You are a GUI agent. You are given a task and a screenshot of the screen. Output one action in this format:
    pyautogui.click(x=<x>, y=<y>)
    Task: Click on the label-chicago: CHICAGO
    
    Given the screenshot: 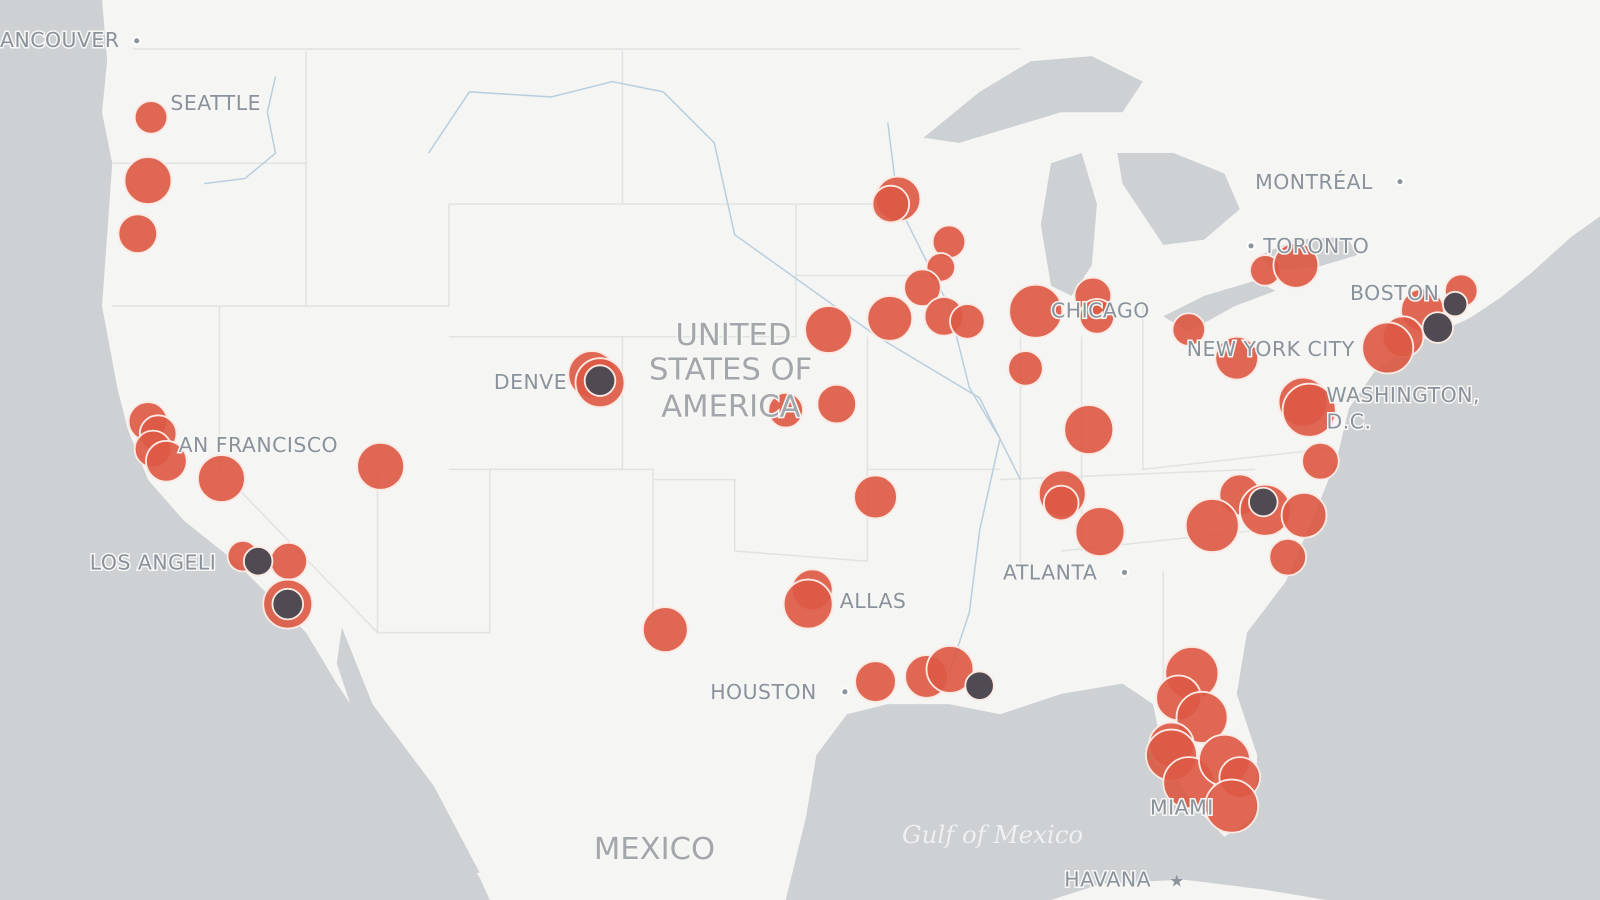 What is the action you would take?
    pyautogui.click(x=1100, y=310)
    